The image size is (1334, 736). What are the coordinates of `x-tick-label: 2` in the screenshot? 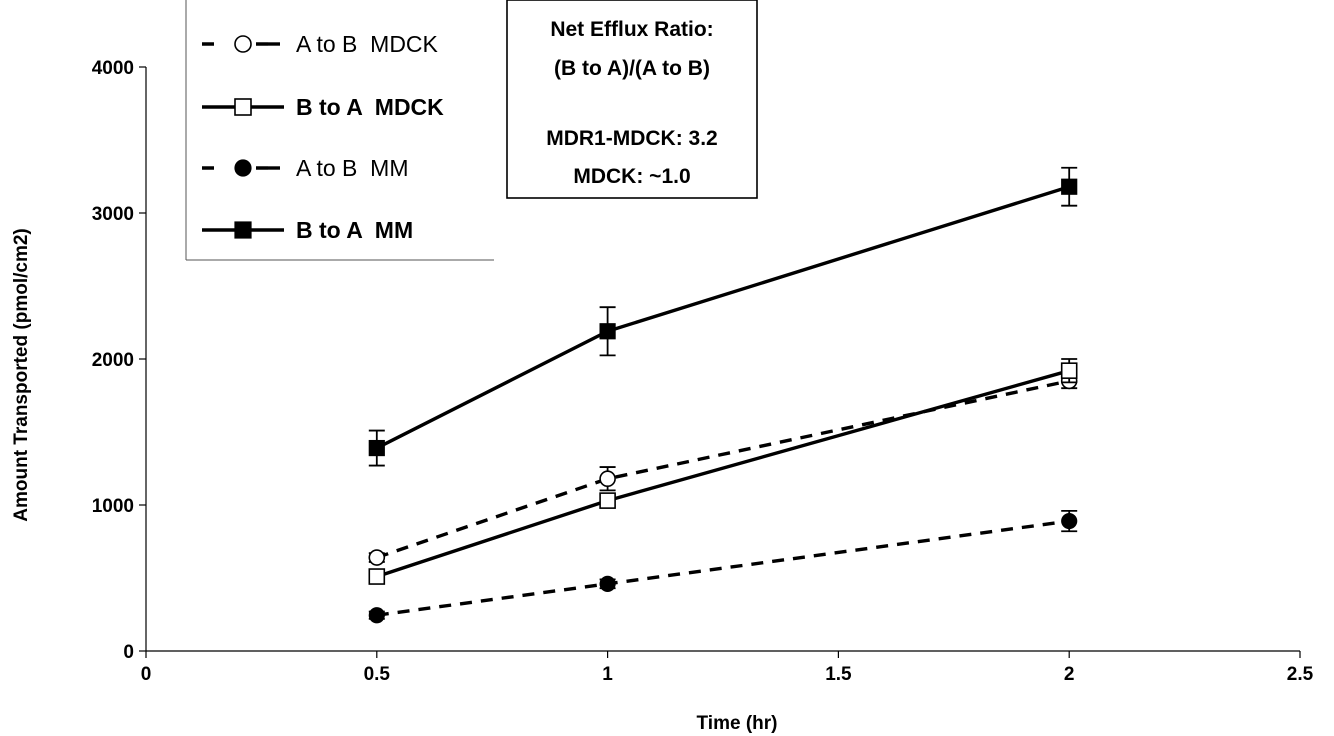 It's located at (1069, 674).